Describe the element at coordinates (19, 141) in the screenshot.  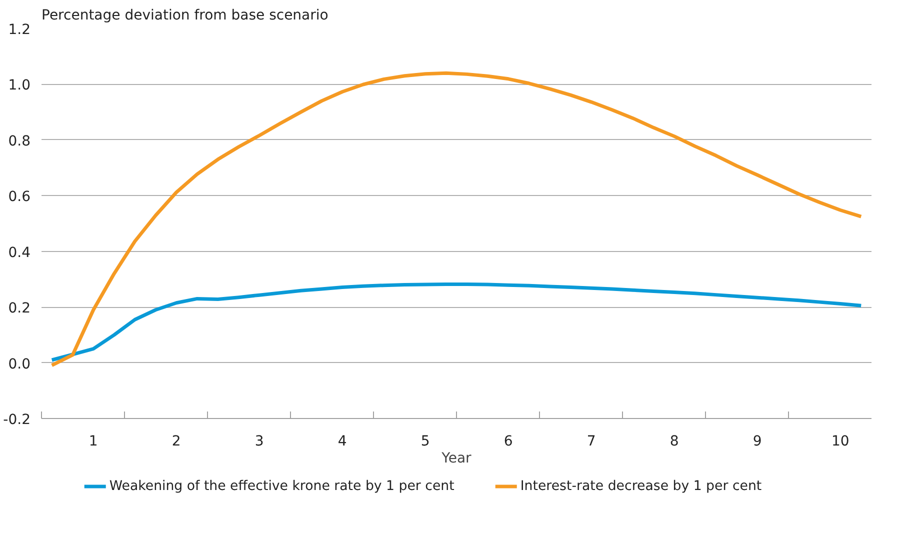
I see `y-tick-label: 0.8` at that location.